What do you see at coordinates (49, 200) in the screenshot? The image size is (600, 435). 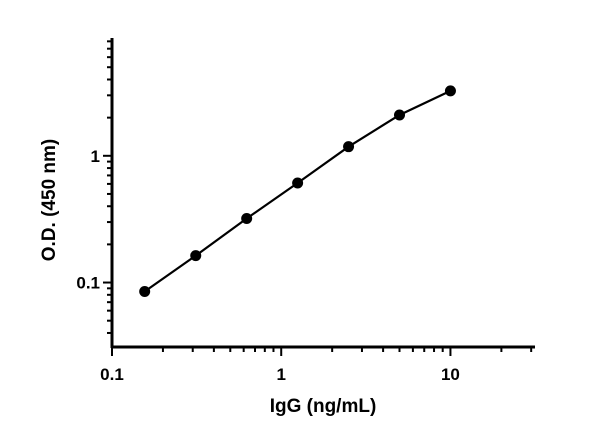 I see `y-axis-title: O.D. (450 nm)` at bounding box center [49, 200].